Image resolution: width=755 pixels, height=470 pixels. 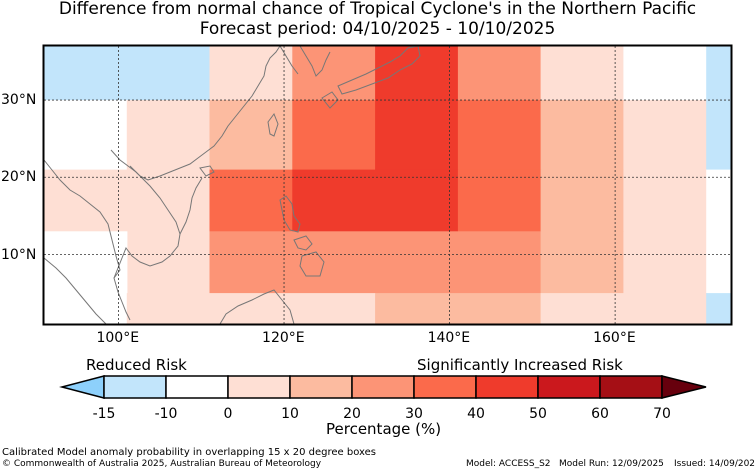 What do you see at coordinates (104, 414) in the screenshot?
I see `colorbar-tick-label: -15` at bounding box center [104, 414].